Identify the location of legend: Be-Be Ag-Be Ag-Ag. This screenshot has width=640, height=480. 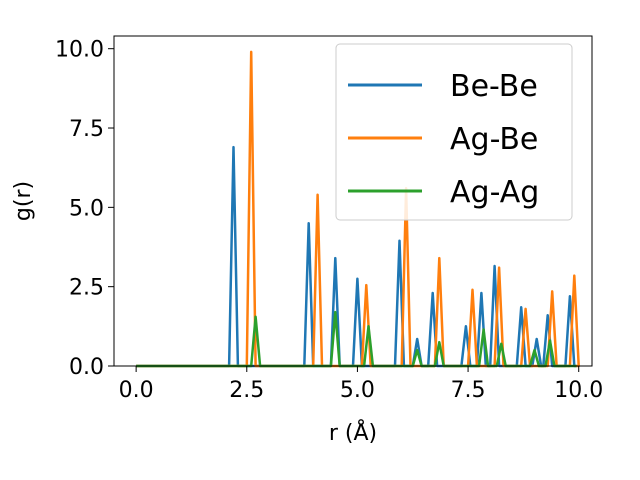
(454, 132).